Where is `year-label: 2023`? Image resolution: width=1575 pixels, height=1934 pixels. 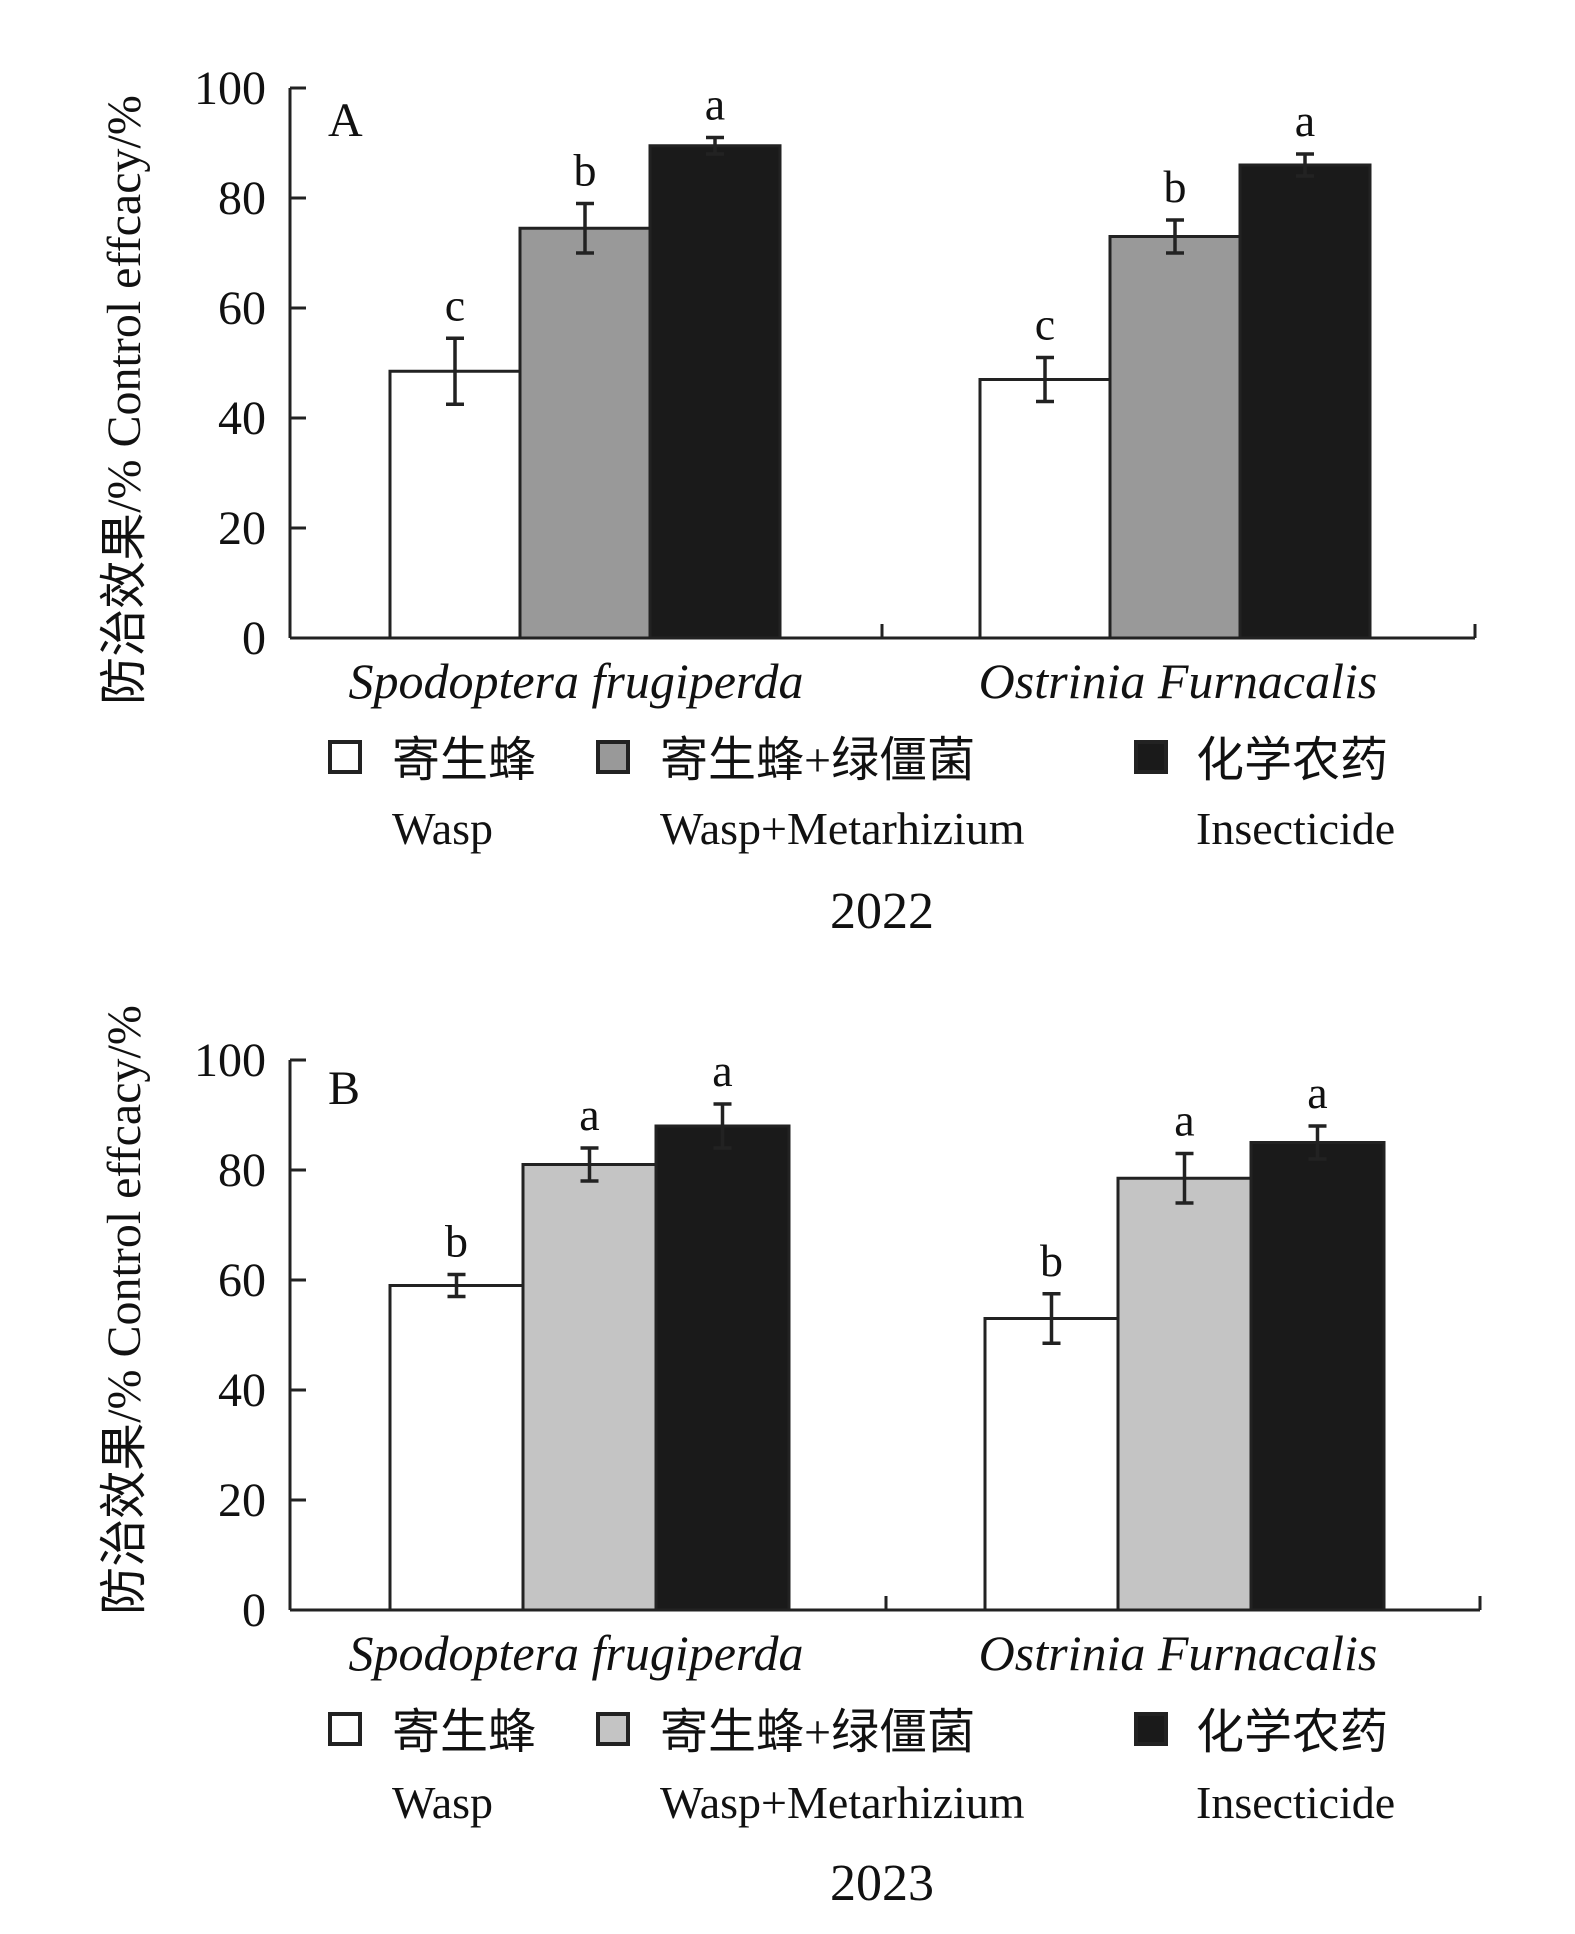 year-label: 2023 is located at coordinates (882, 1883).